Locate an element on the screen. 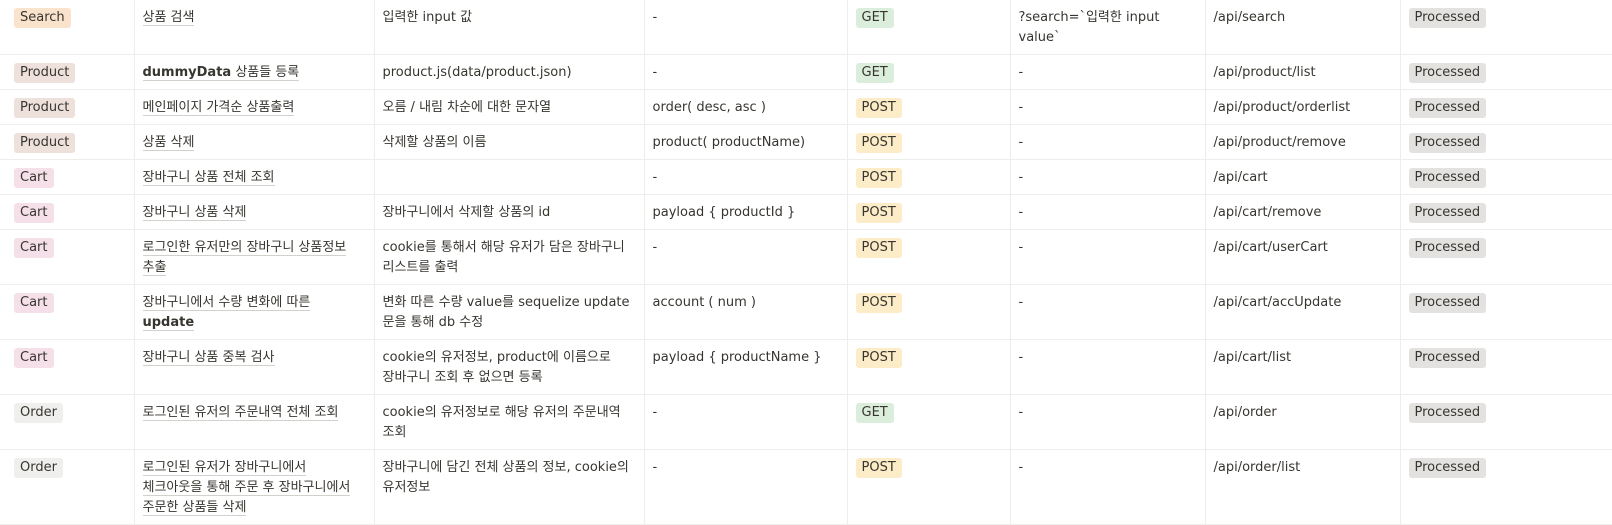 The height and width of the screenshot is (525, 1612). description-cell: product.js(data/product.json) is located at coordinates (509, 72).